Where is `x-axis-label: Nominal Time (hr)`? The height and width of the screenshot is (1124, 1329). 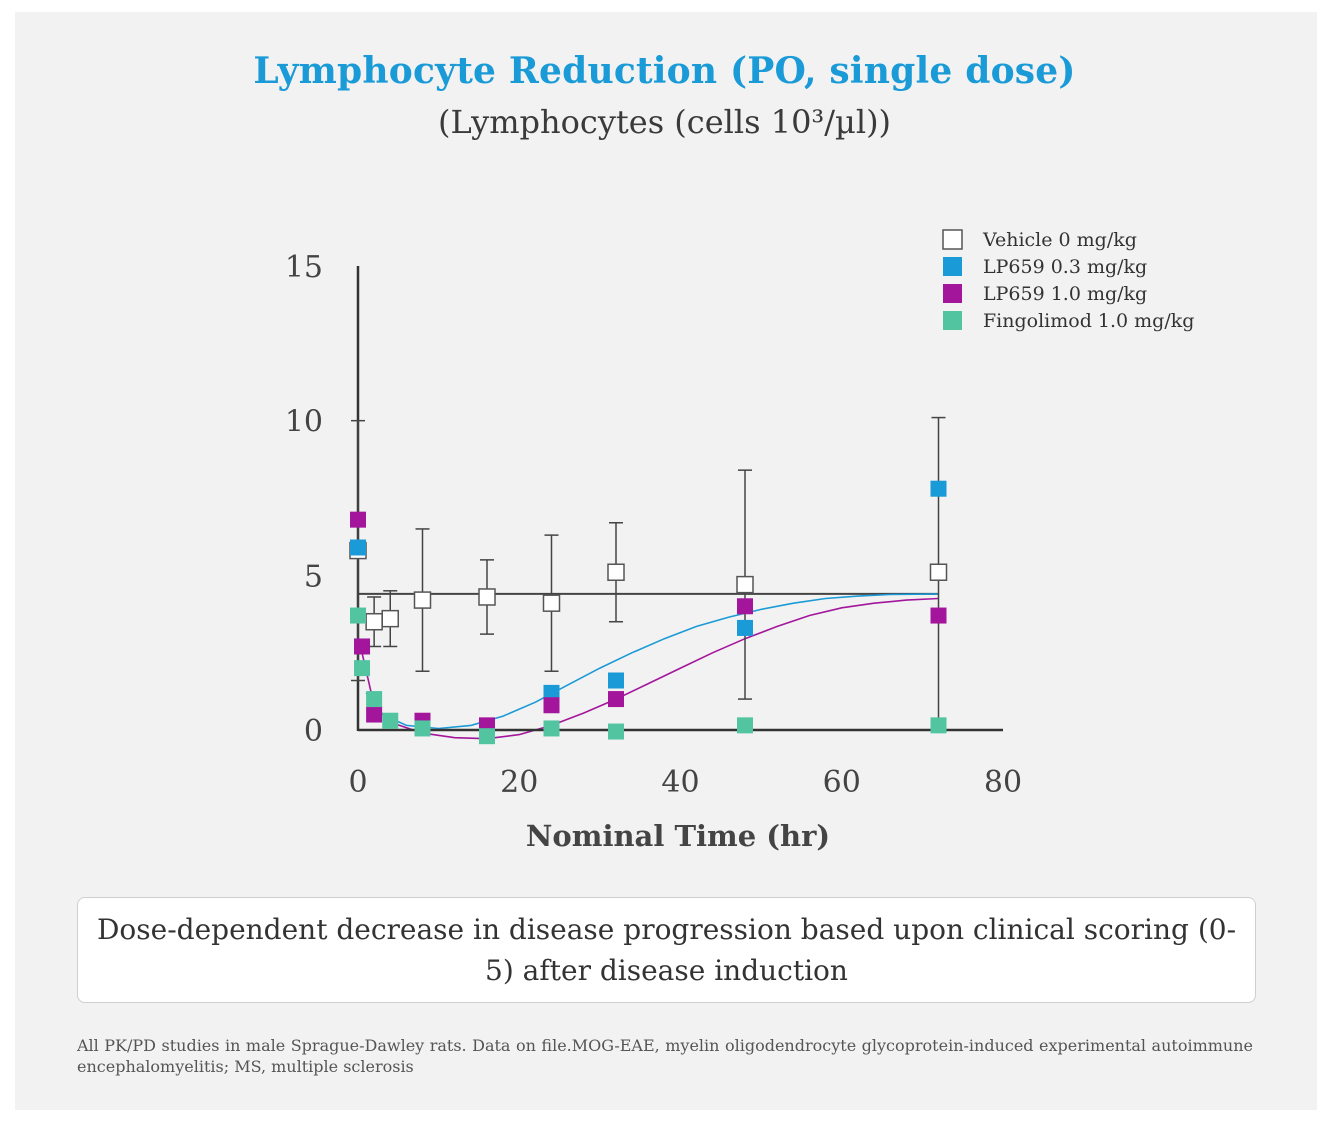 x-axis-label: Nominal Time (hr) is located at coordinates (678, 836).